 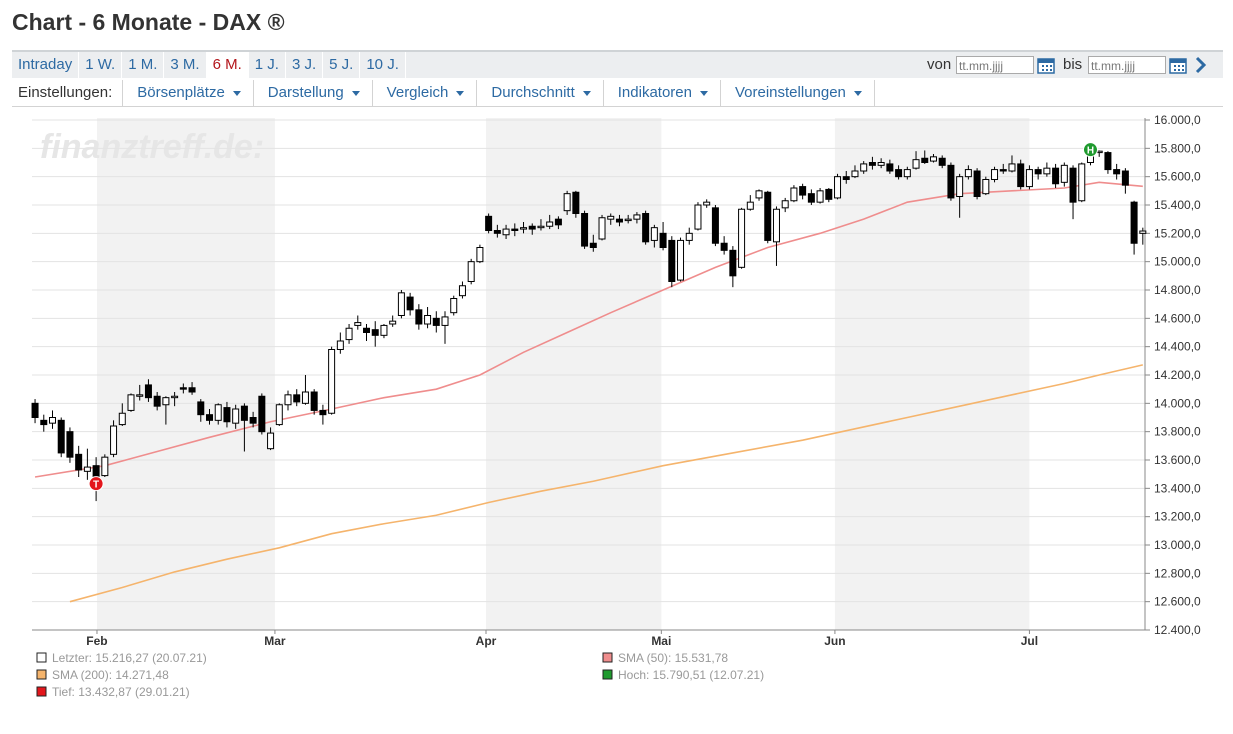 What do you see at coordinates (267, 65) in the screenshot?
I see `tab: 1 J.` at bounding box center [267, 65].